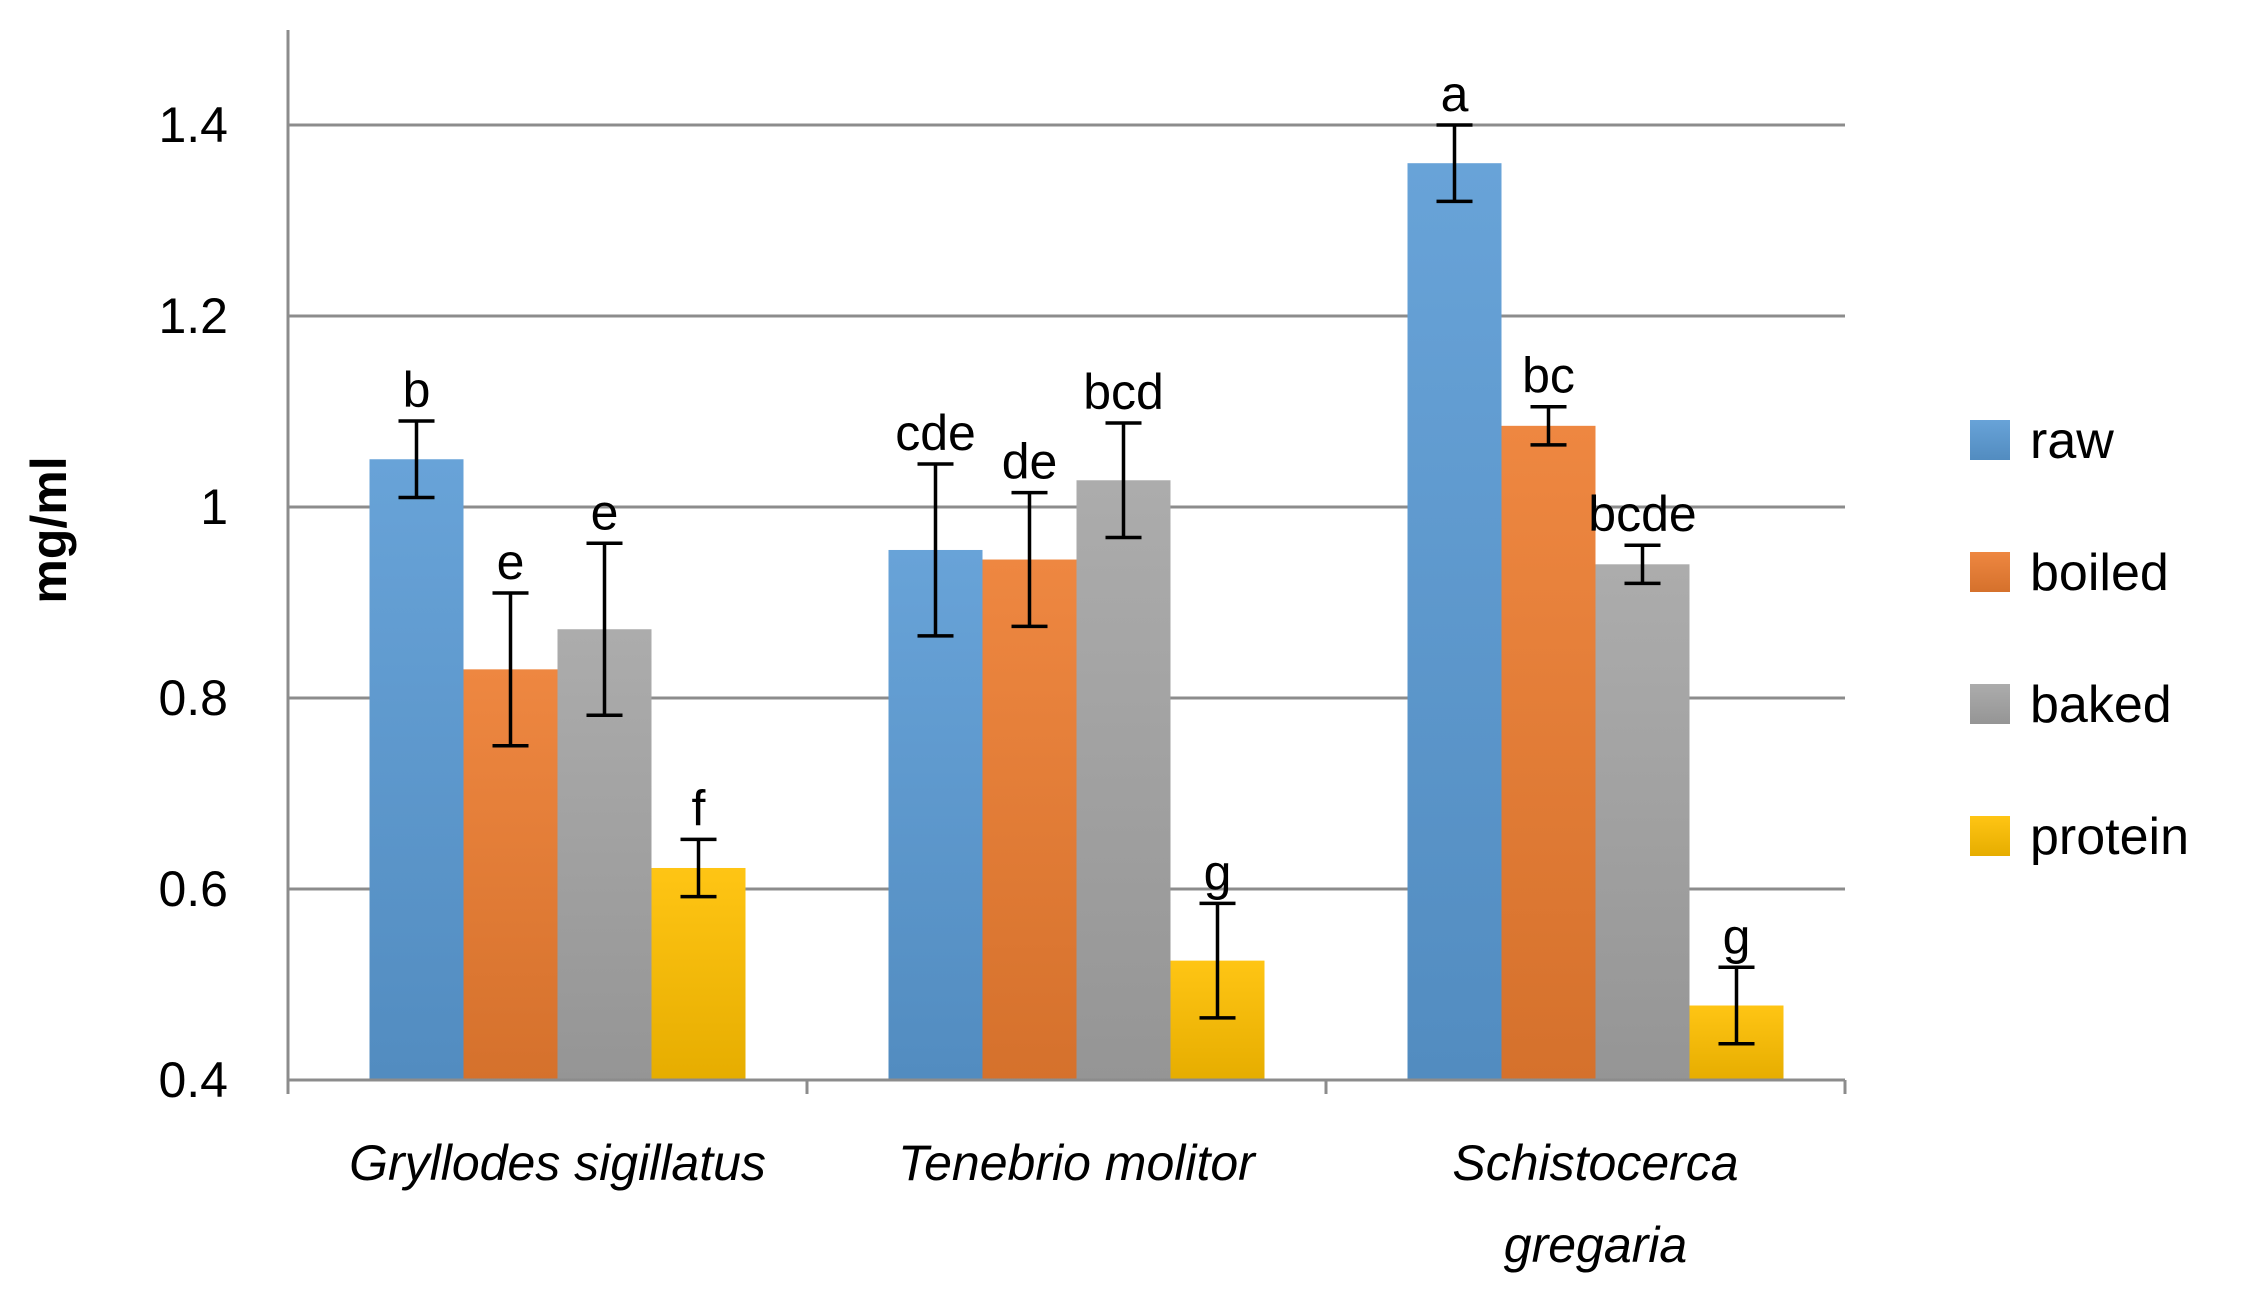  I want to click on x-category-label: gregaria, so click(1595, 1245).